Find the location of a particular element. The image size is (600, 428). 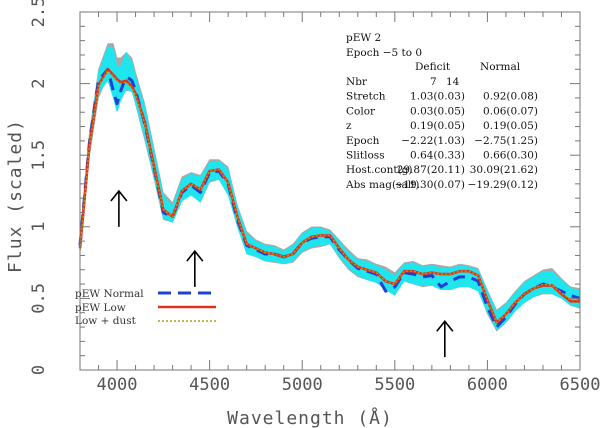

annotation-col-header-normal: Normal is located at coordinates (500, 67).